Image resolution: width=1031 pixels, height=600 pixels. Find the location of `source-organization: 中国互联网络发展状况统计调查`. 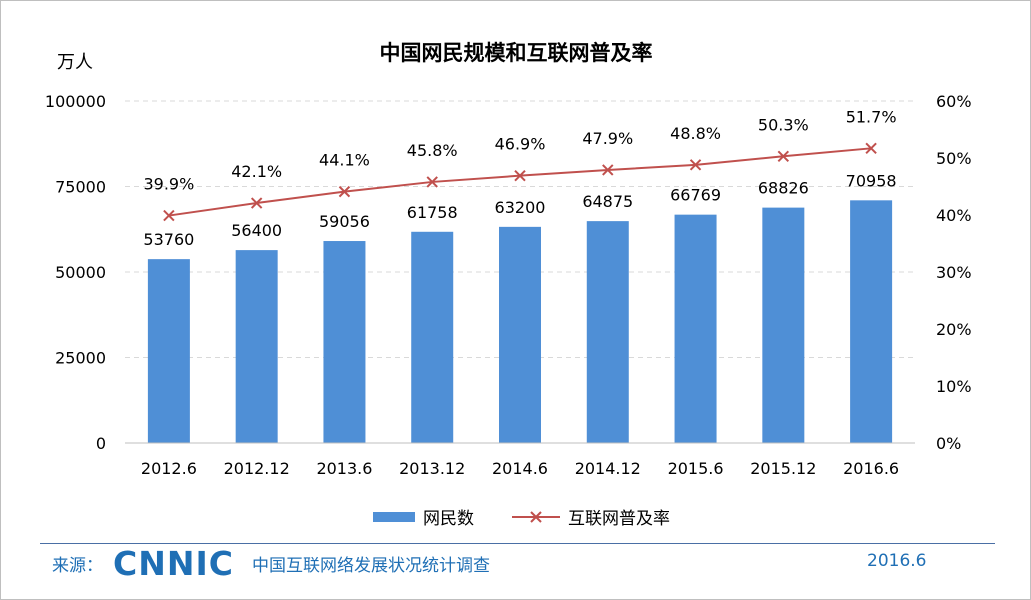

source-organization: 中国互联网络发展状况统计调查 is located at coordinates (371, 566).